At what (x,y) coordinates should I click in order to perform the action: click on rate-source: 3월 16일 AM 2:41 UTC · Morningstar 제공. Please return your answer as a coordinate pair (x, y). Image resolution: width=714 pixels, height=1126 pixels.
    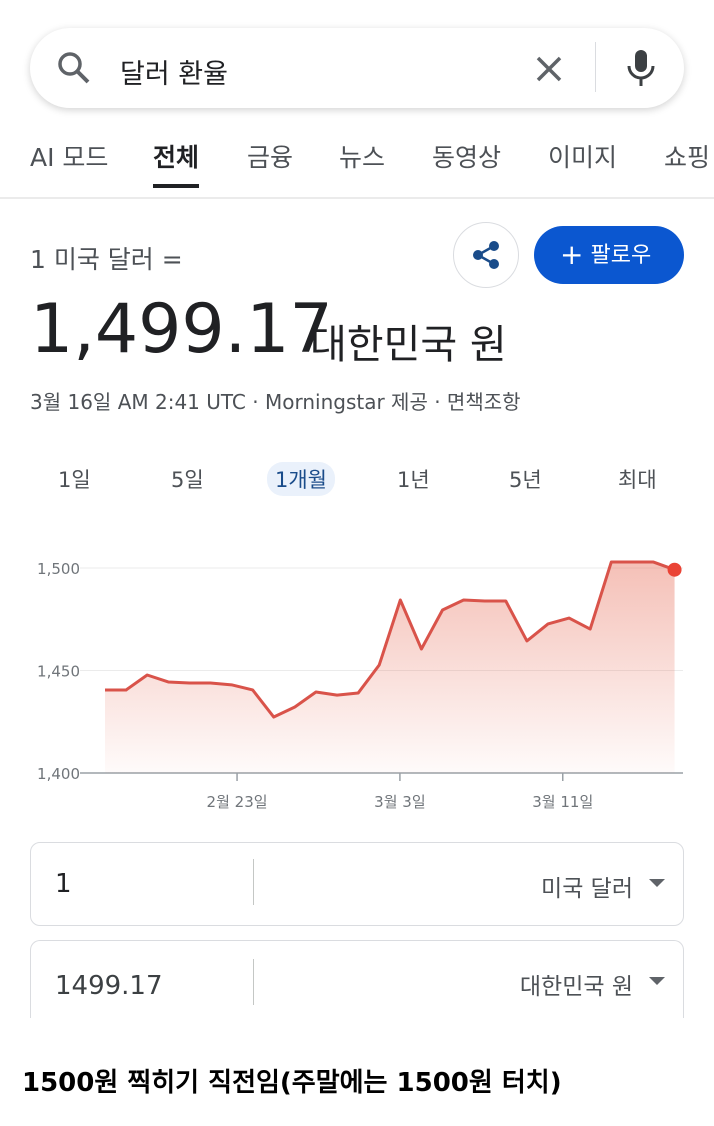
    Looking at the image, I should click on (229, 402).